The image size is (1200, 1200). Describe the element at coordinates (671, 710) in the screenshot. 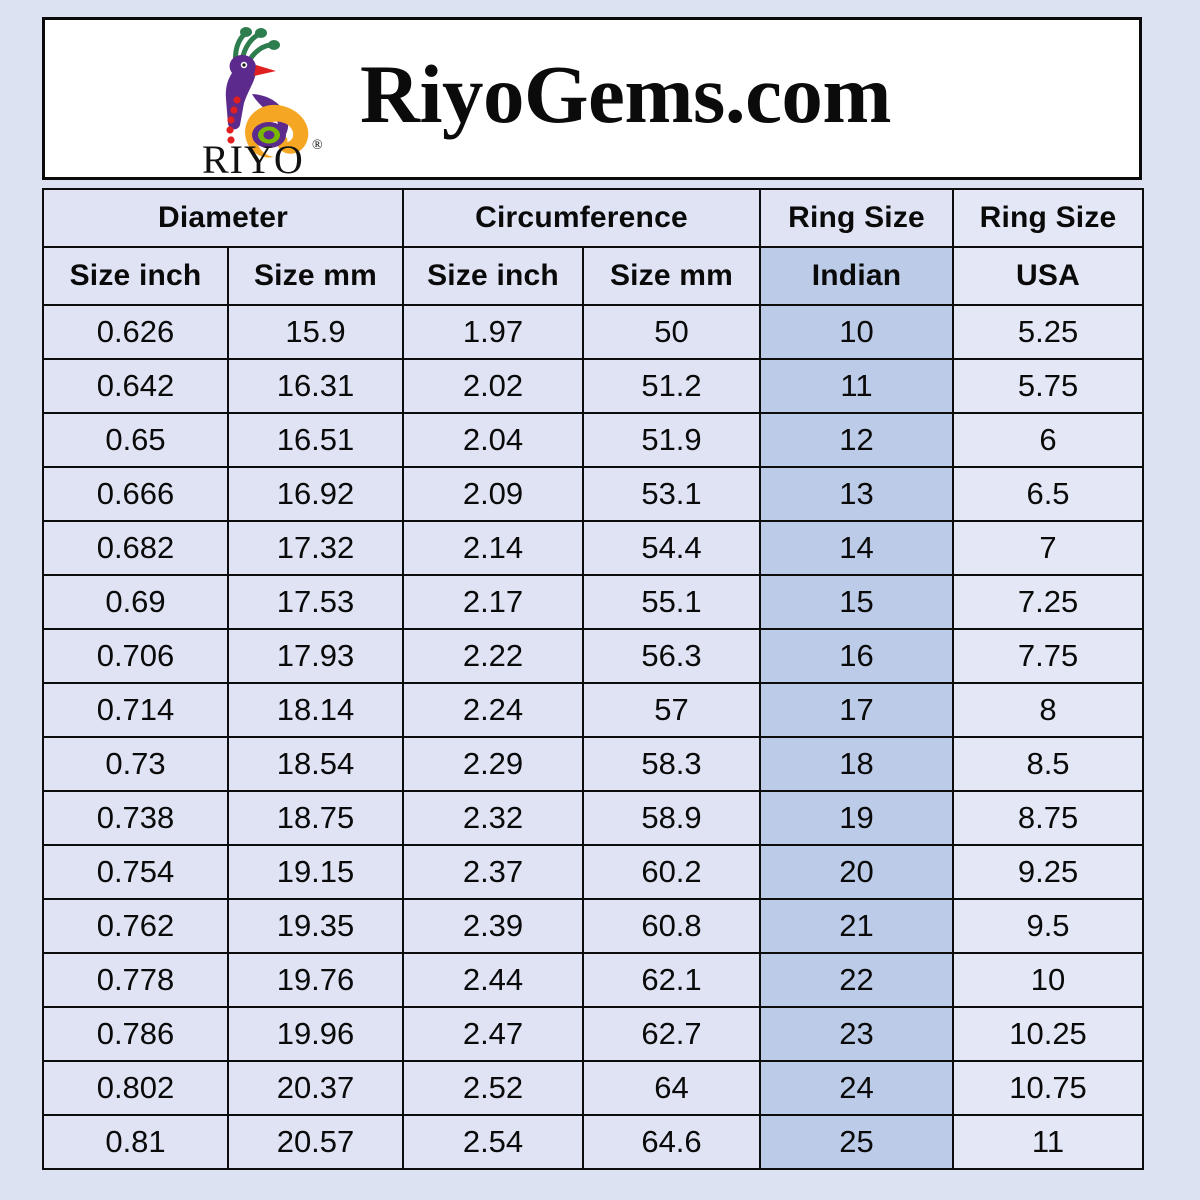

I see `cell-circumference-mm: 57` at that location.